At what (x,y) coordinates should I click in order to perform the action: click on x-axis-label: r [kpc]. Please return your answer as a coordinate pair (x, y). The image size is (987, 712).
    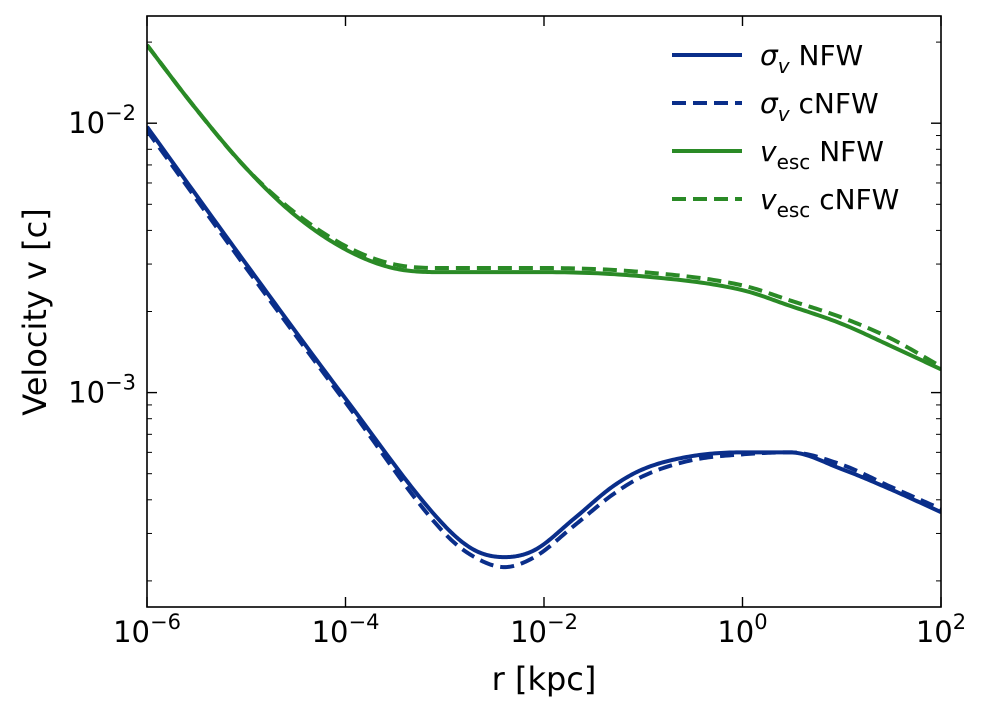
    Looking at the image, I should click on (544, 679).